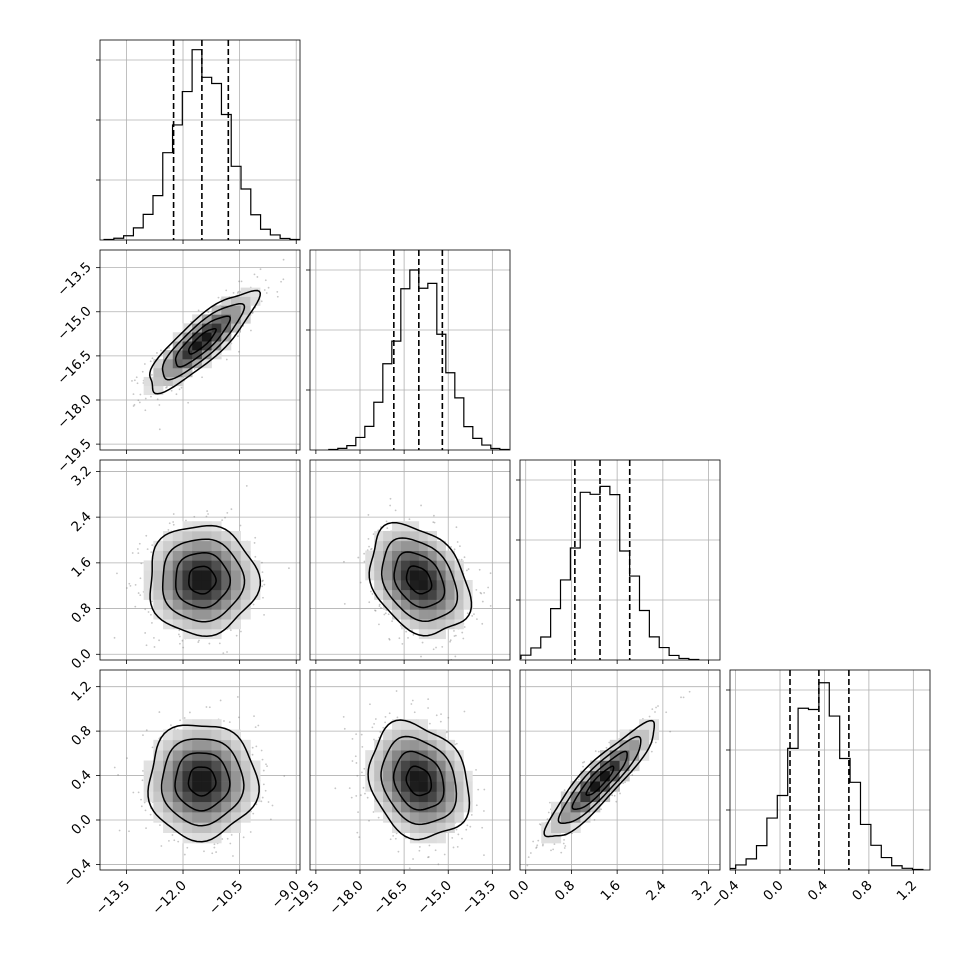 The height and width of the screenshot is (970, 970). Describe the element at coordinates (81, 736) in the screenshot. I see `y-tick-label: 0.8` at that location.